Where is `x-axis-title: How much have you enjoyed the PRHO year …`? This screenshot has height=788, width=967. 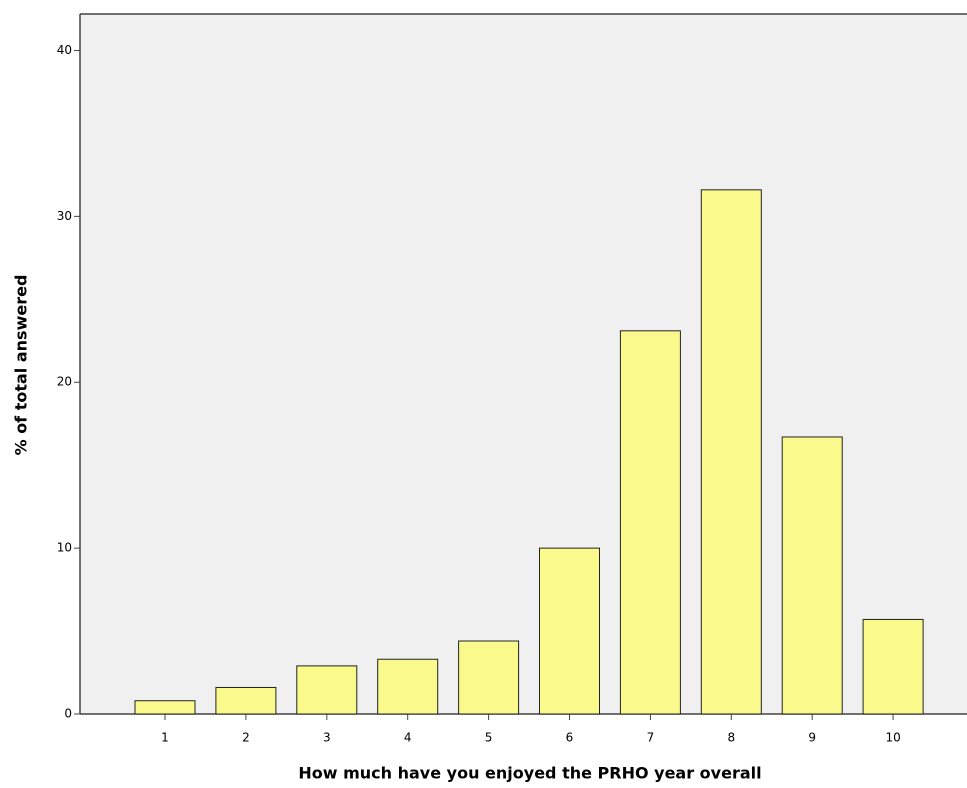 x-axis-title: How much have you enjoyed the PRHO year … is located at coordinates (529, 773).